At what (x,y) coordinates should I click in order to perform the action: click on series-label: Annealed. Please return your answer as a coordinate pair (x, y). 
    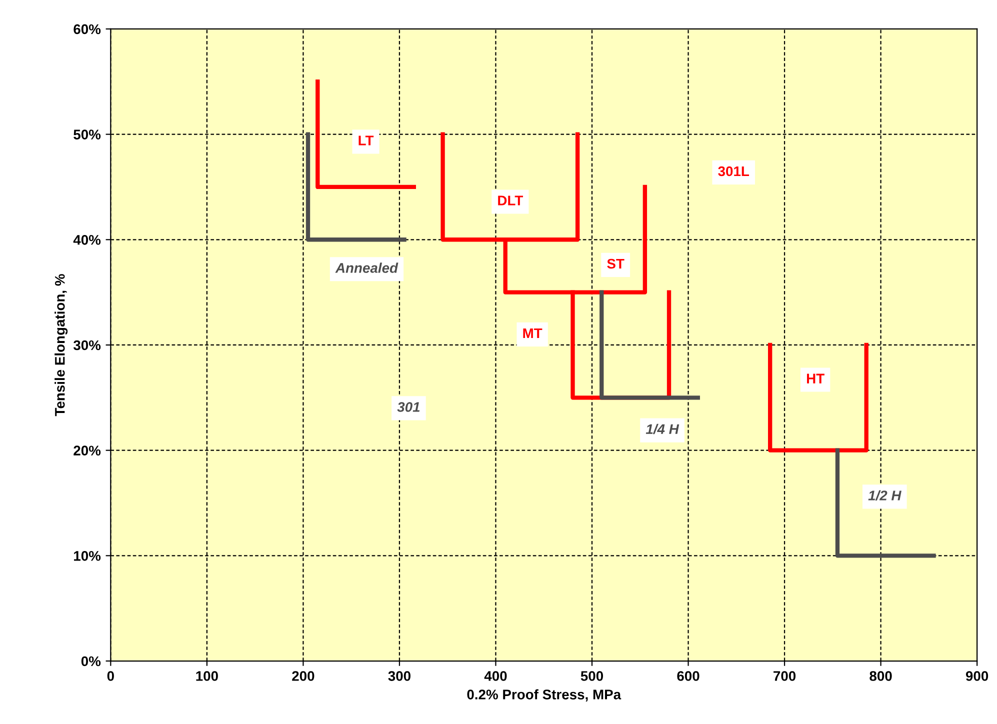
    Looking at the image, I should click on (366, 267).